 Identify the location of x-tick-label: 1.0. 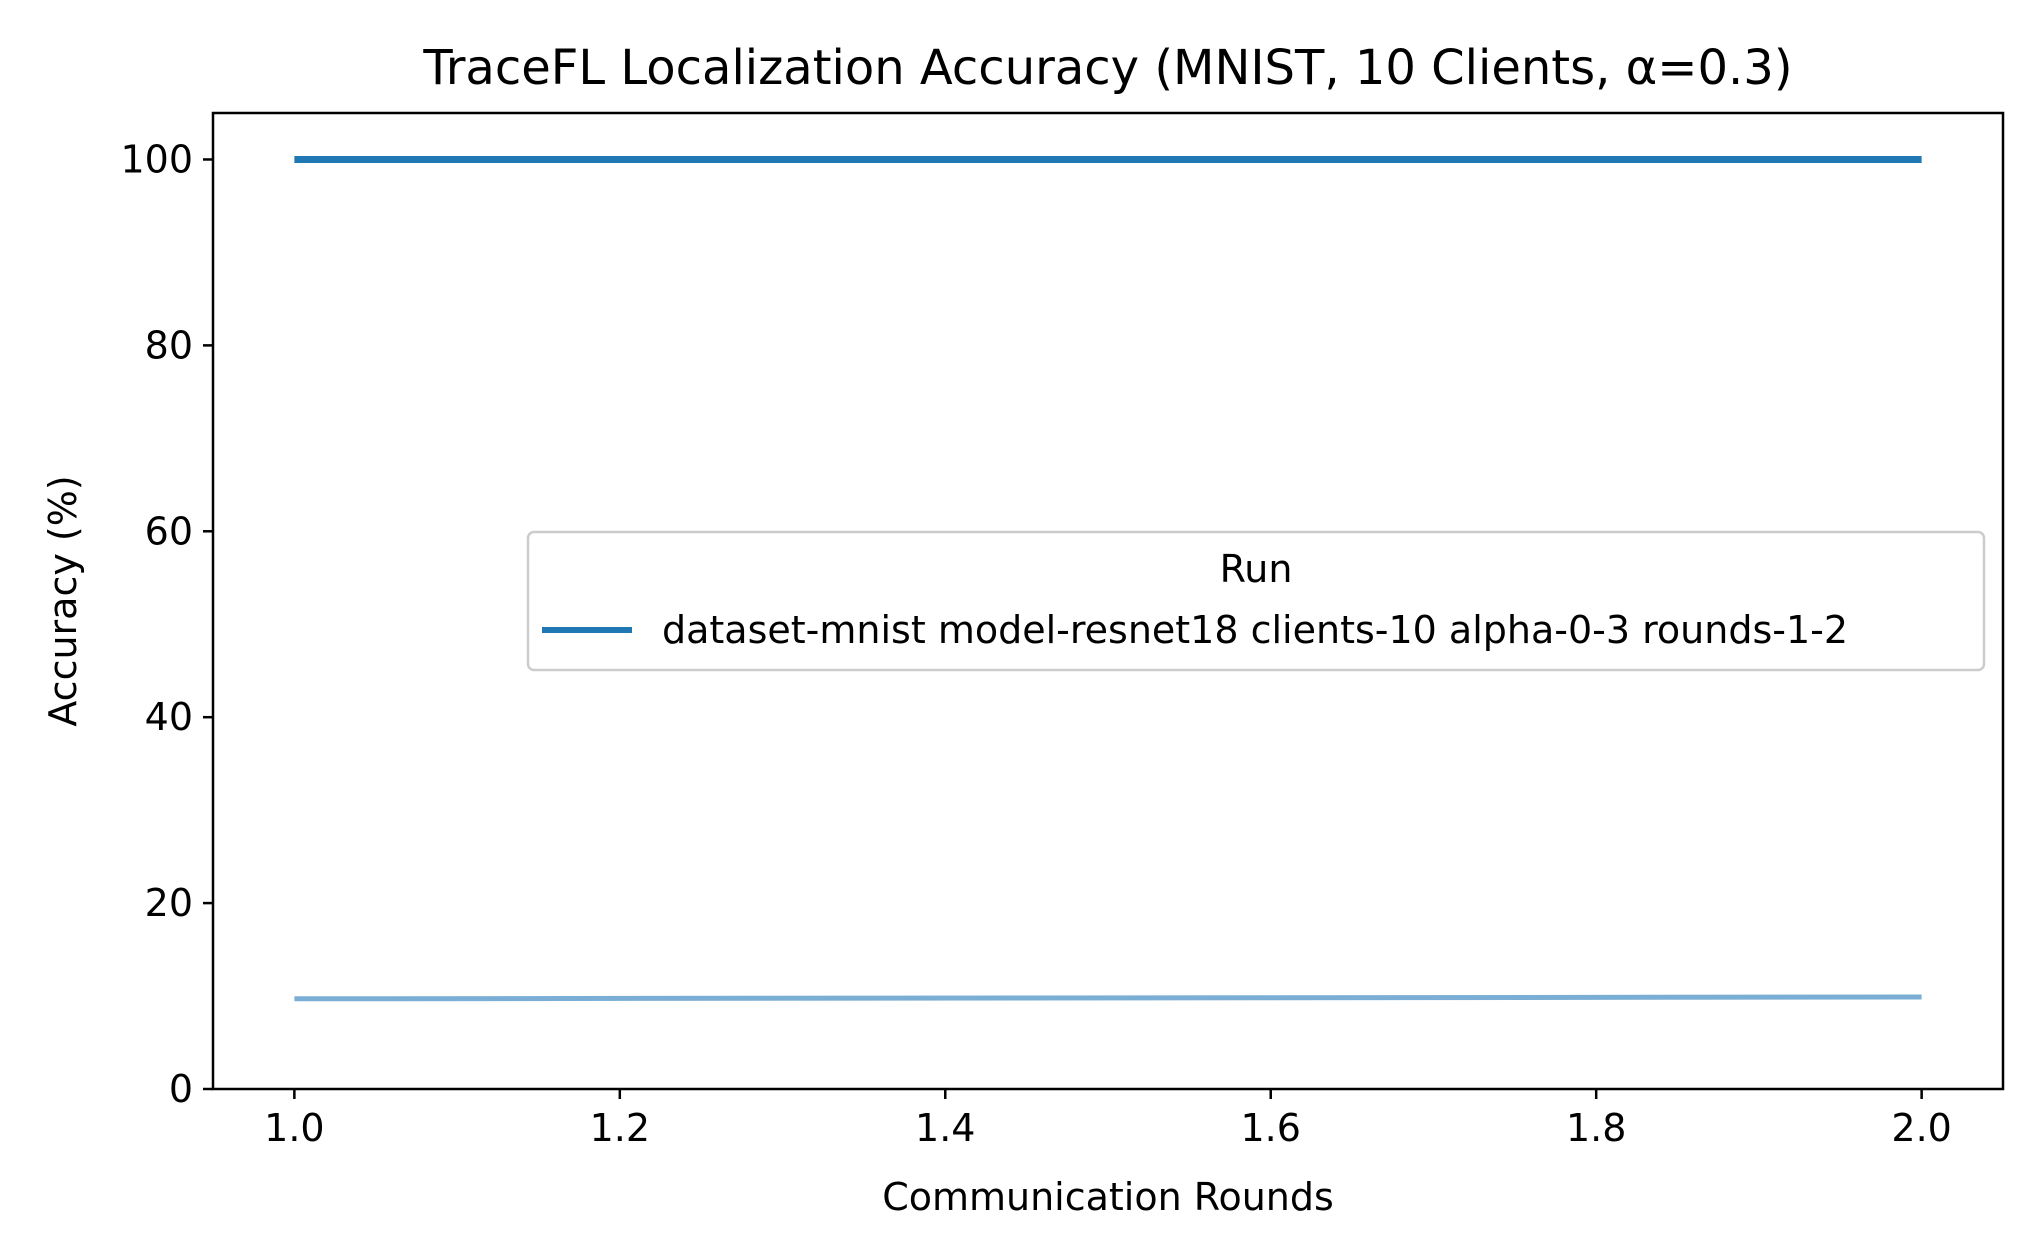
(294, 1128).